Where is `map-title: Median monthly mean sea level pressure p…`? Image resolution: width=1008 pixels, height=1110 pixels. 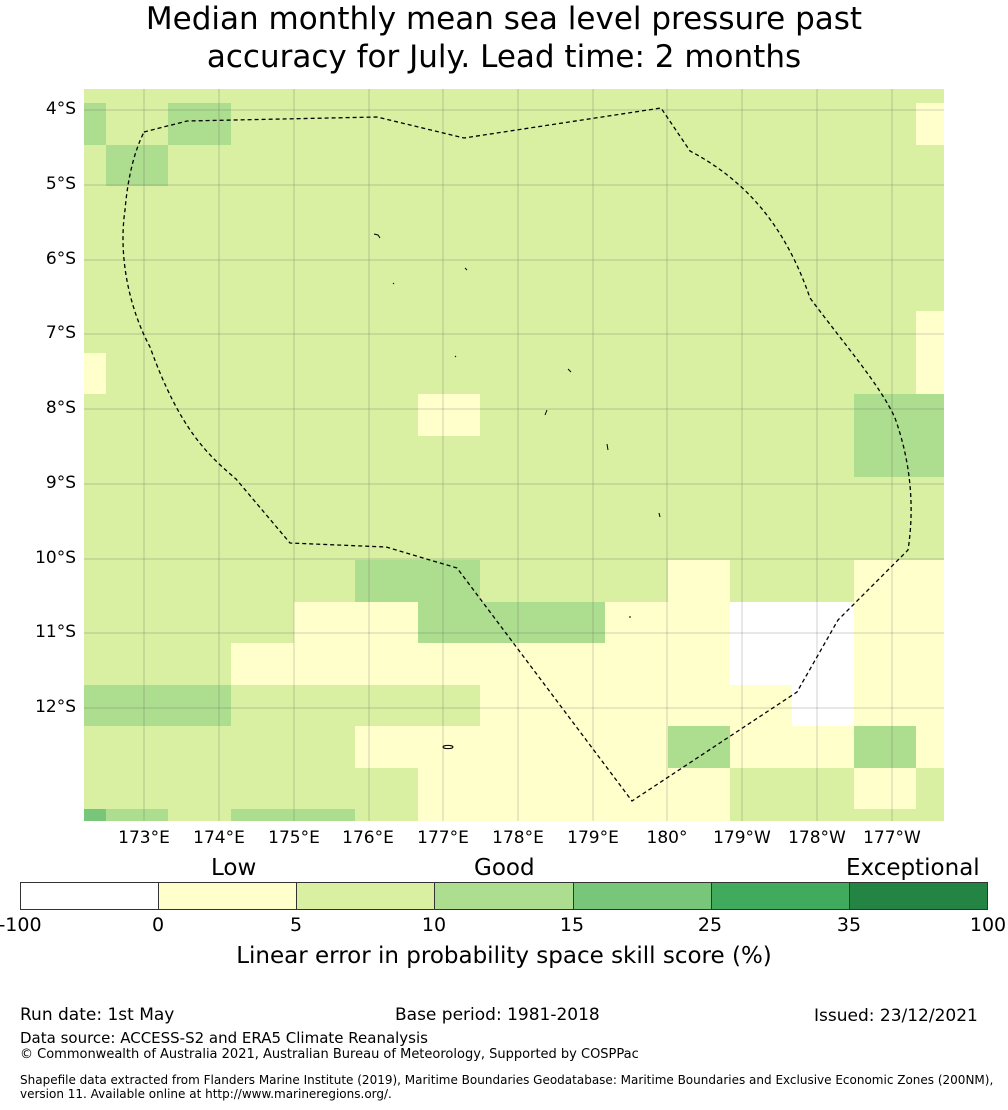 map-title: Median monthly mean sea level pressure p… is located at coordinates (504, 38).